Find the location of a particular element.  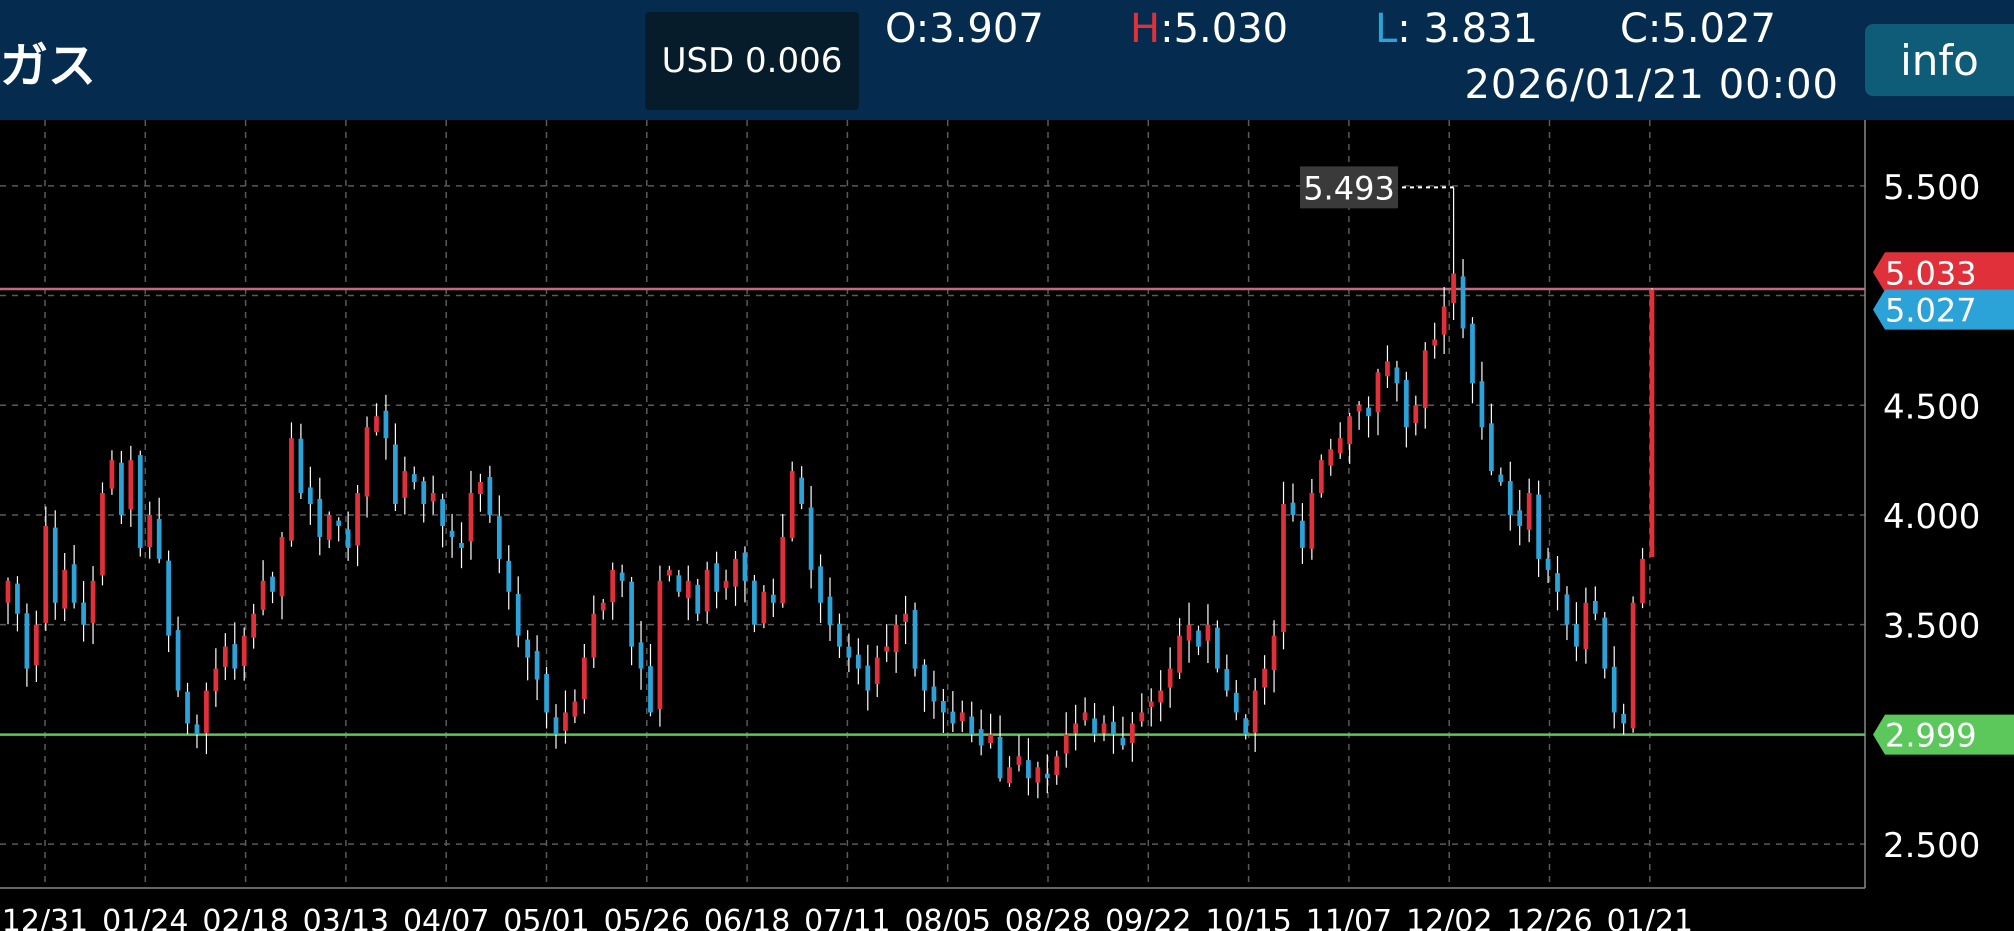

y-tick-label: 4.000 is located at coordinates (1931, 517).